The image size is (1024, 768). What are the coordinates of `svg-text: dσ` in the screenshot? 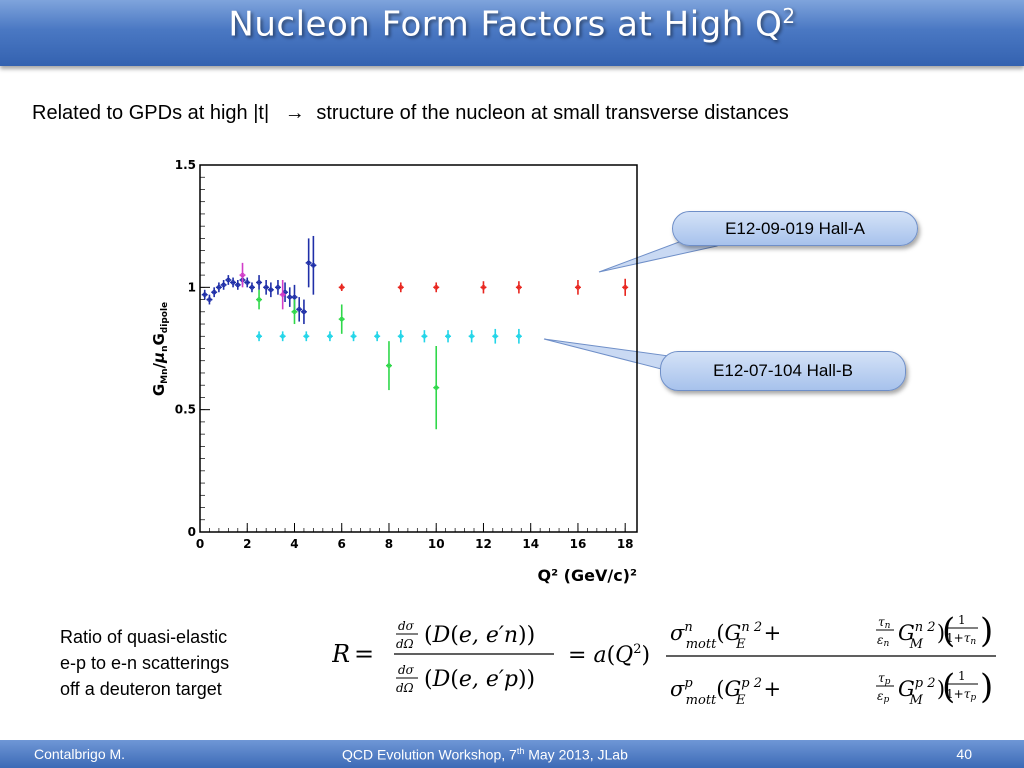 It's located at (406, 626).